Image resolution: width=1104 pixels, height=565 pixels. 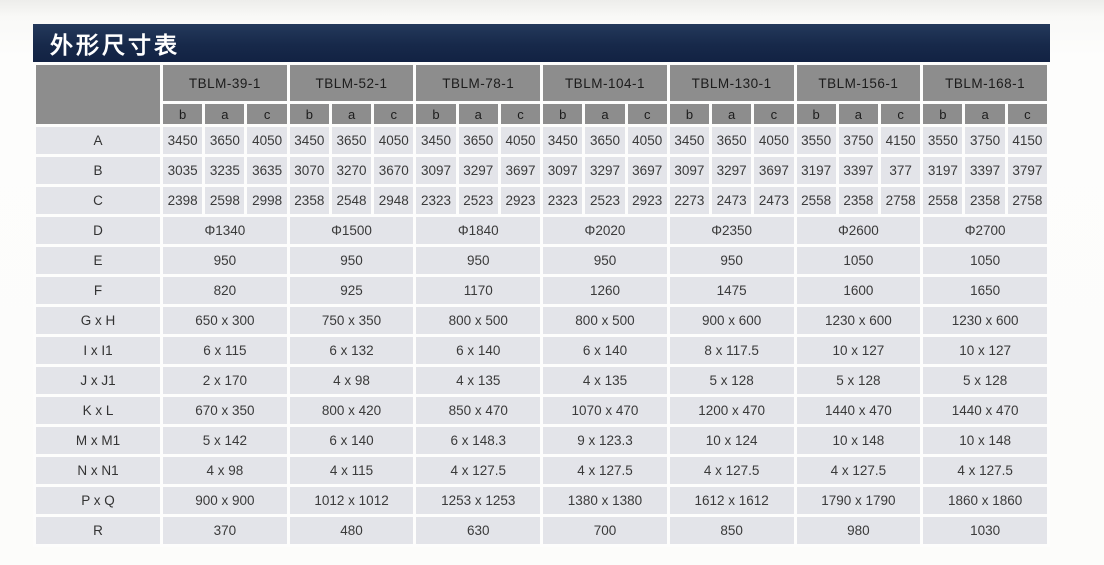 What do you see at coordinates (98, 410) in the screenshot?
I see `row-label: K x L` at bounding box center [98, 410].